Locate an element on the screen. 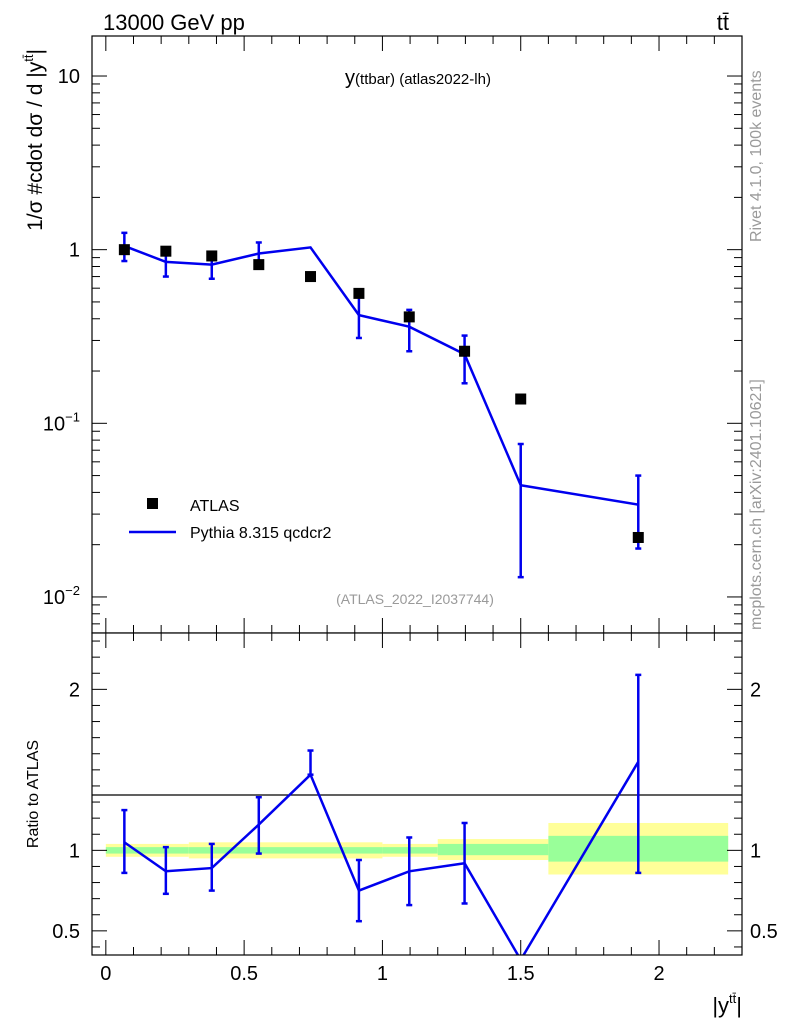 This screenshot has width=786, height=1024. main-y-tick-labels: 10 1 10⁻¹ 10⁻² is located at coordinates (61, 337).